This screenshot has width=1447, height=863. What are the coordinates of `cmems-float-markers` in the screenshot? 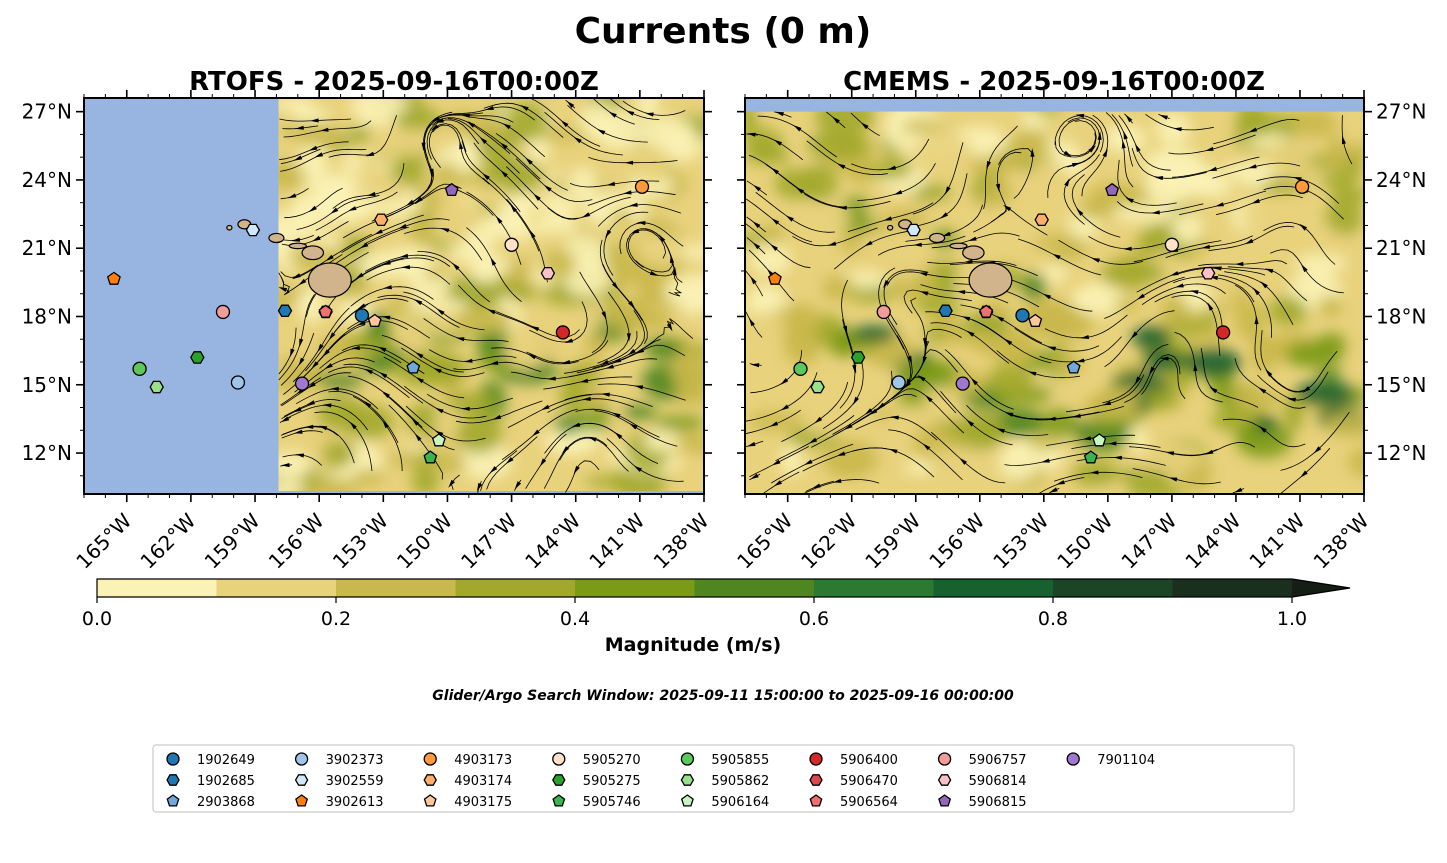 It's located at (1038, 321).